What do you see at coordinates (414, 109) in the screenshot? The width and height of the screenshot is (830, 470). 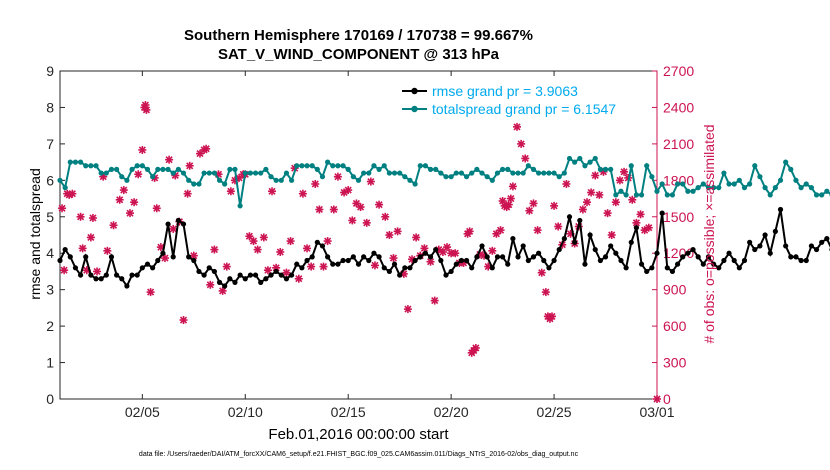 I see `legend-marker` at bounding box center [414, 109].